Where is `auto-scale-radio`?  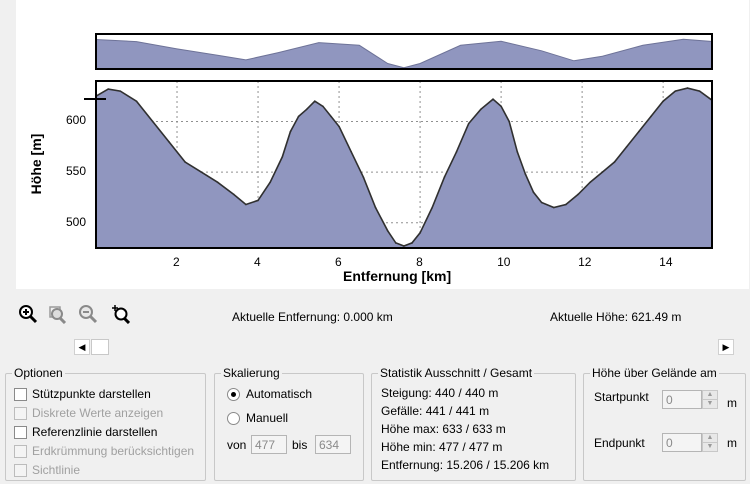
auto-scale-radio is located at coordinates (233, 394).